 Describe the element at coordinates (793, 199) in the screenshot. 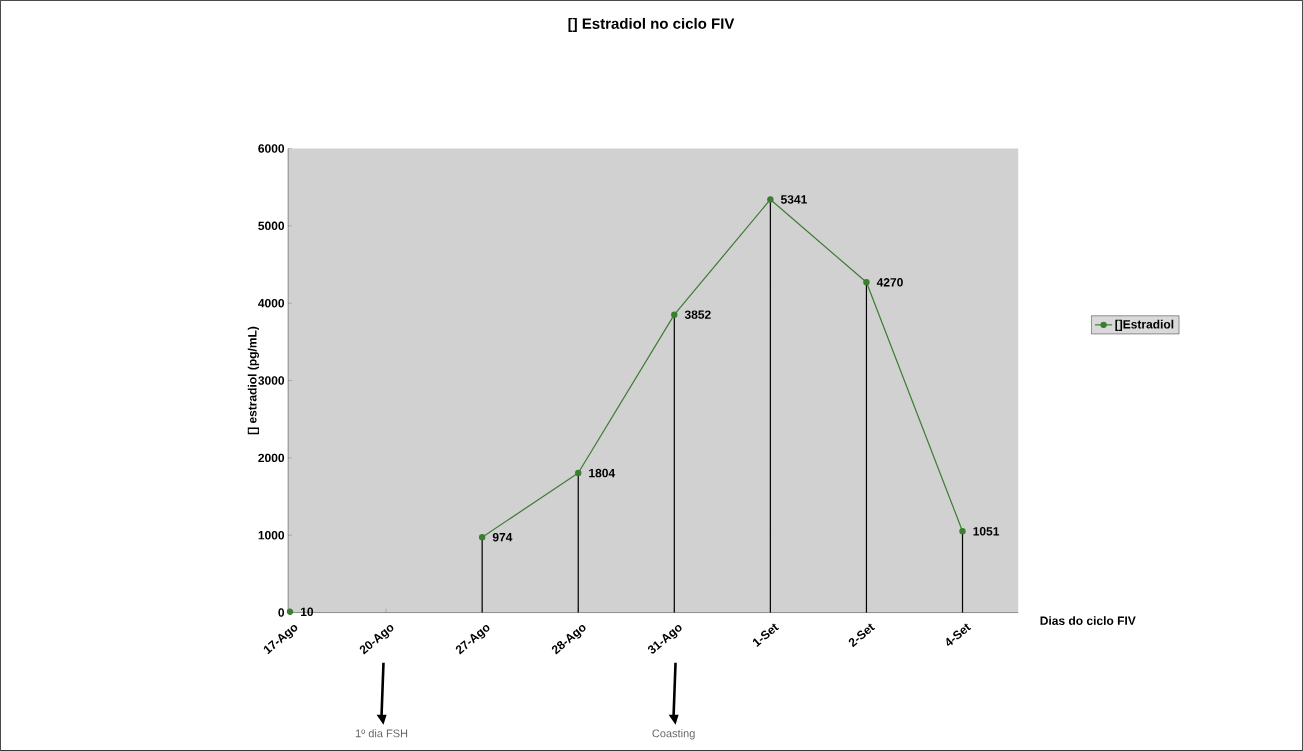

I see `data-label: 5341` at that location.